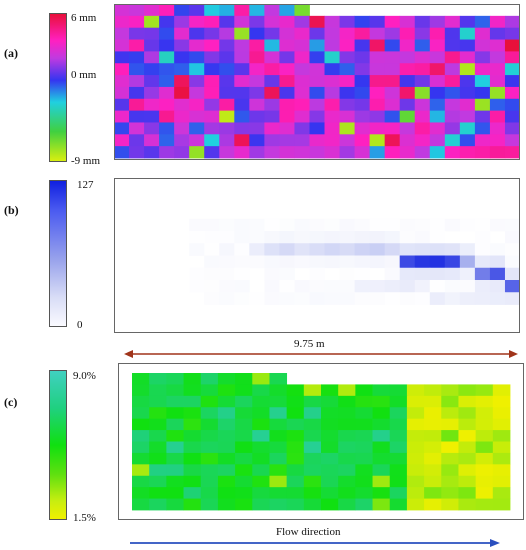 This screenshot has width=526, height=550. I want to click on flow-direction-label: Flow direction, so click(308, 532).